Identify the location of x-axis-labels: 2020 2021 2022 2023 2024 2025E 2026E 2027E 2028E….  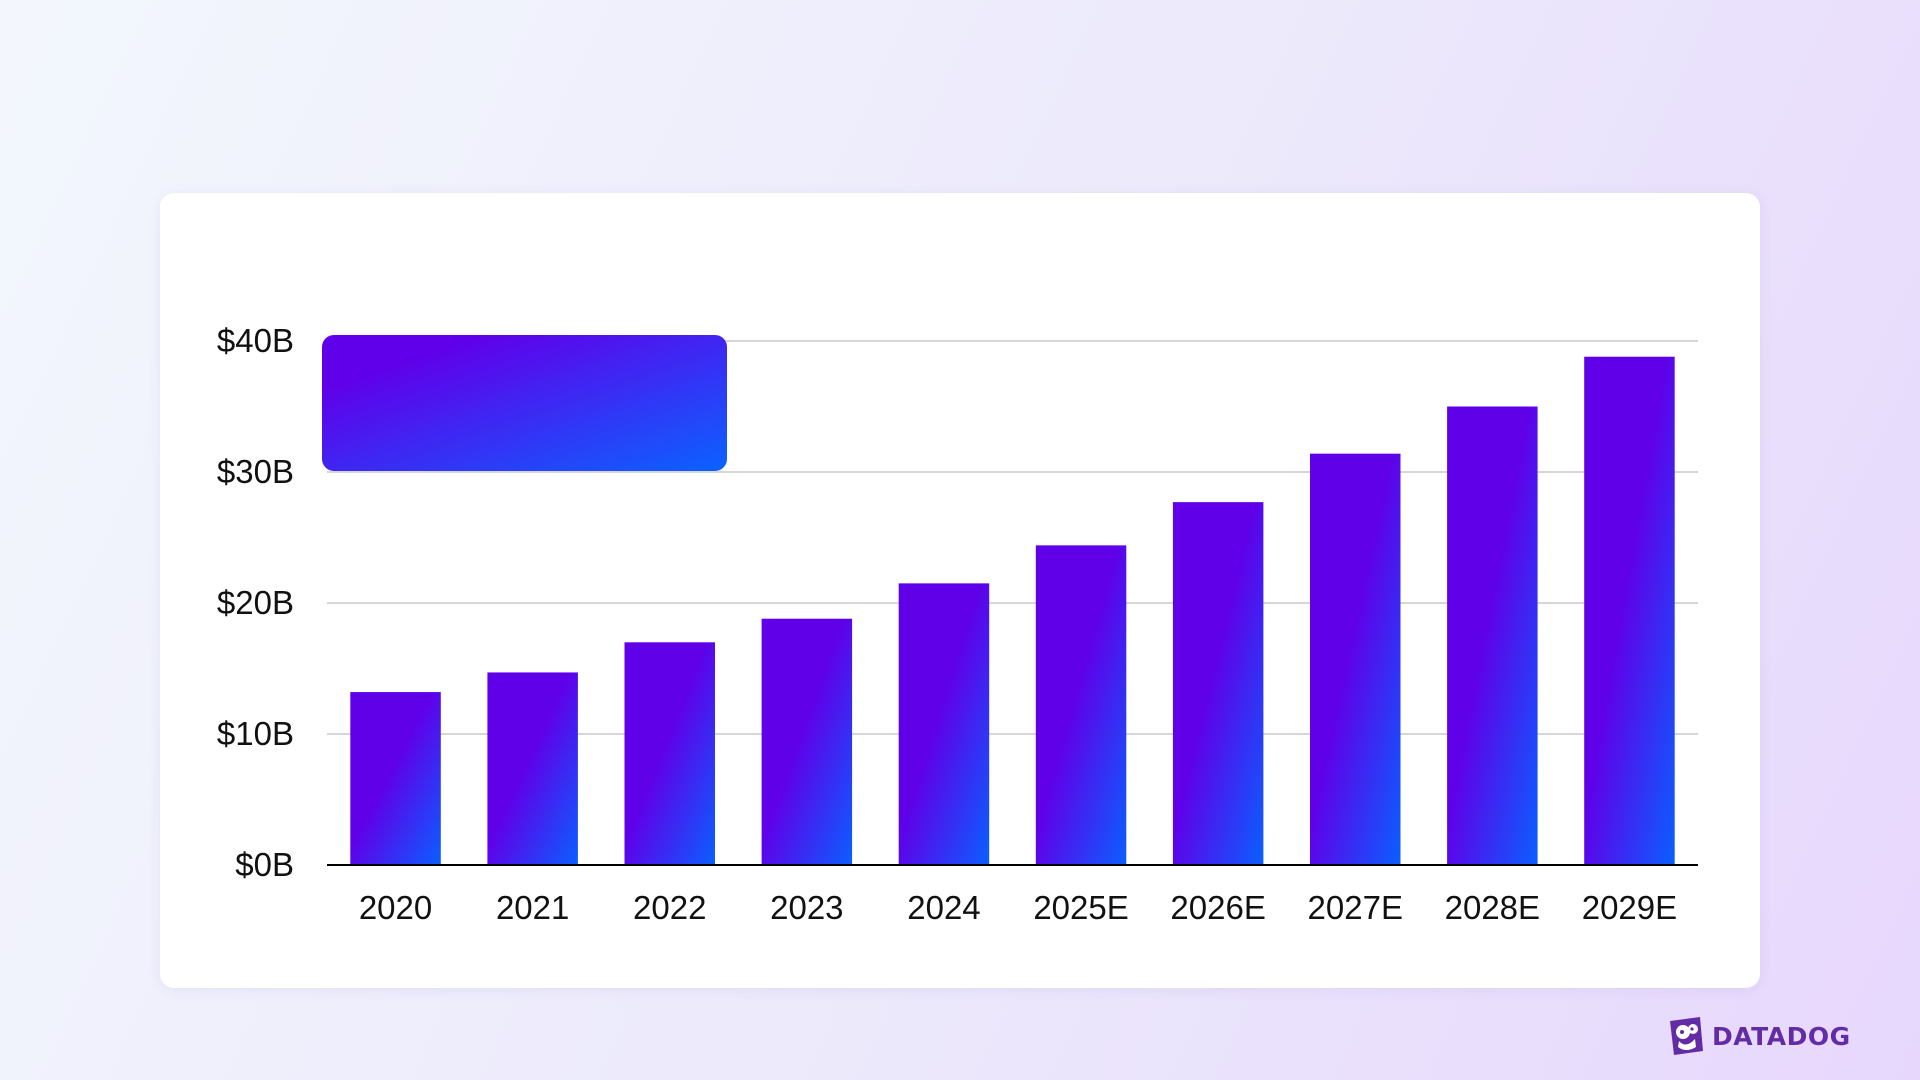
(1018, 907).